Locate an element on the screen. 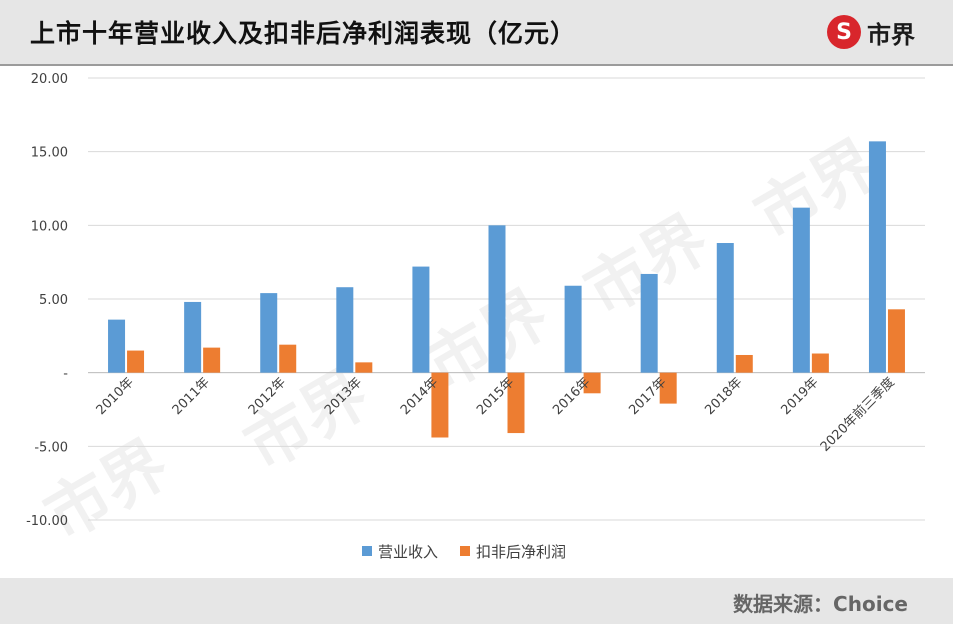  data-source: 数据来源：Choice is located at coordinates (820, 604).